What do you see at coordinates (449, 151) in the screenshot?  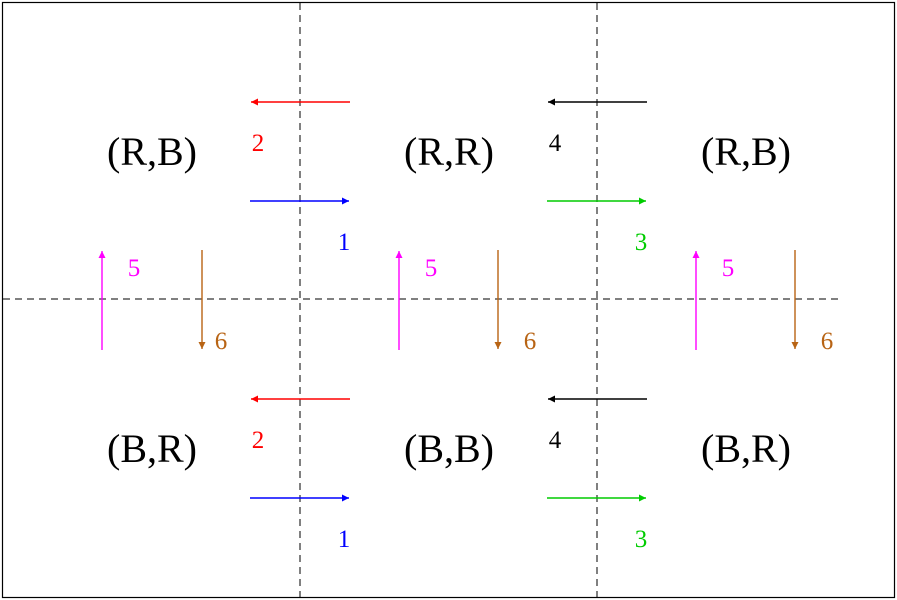 I see `cell-label-top-middle: (R,R)` at bounding box center [449, 151].